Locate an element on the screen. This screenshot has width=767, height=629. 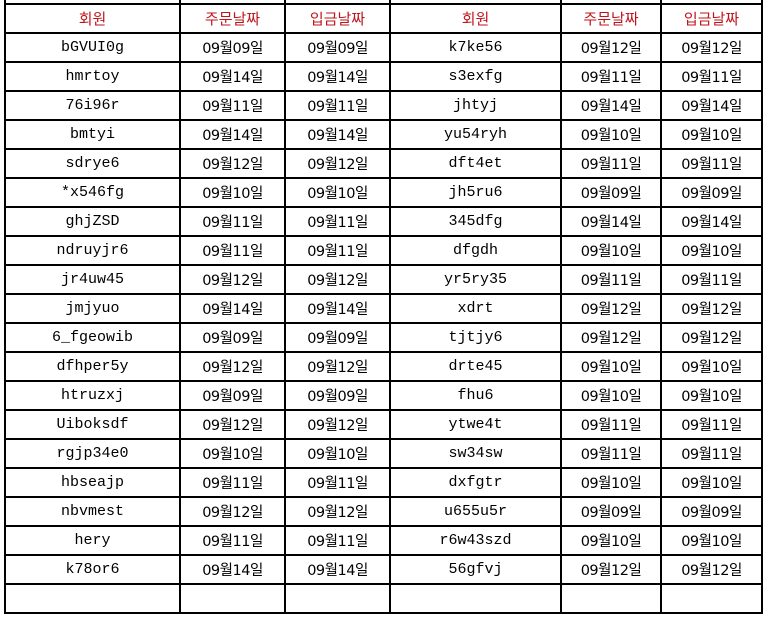
member-cell: hery is located at coordinates (92, 540).